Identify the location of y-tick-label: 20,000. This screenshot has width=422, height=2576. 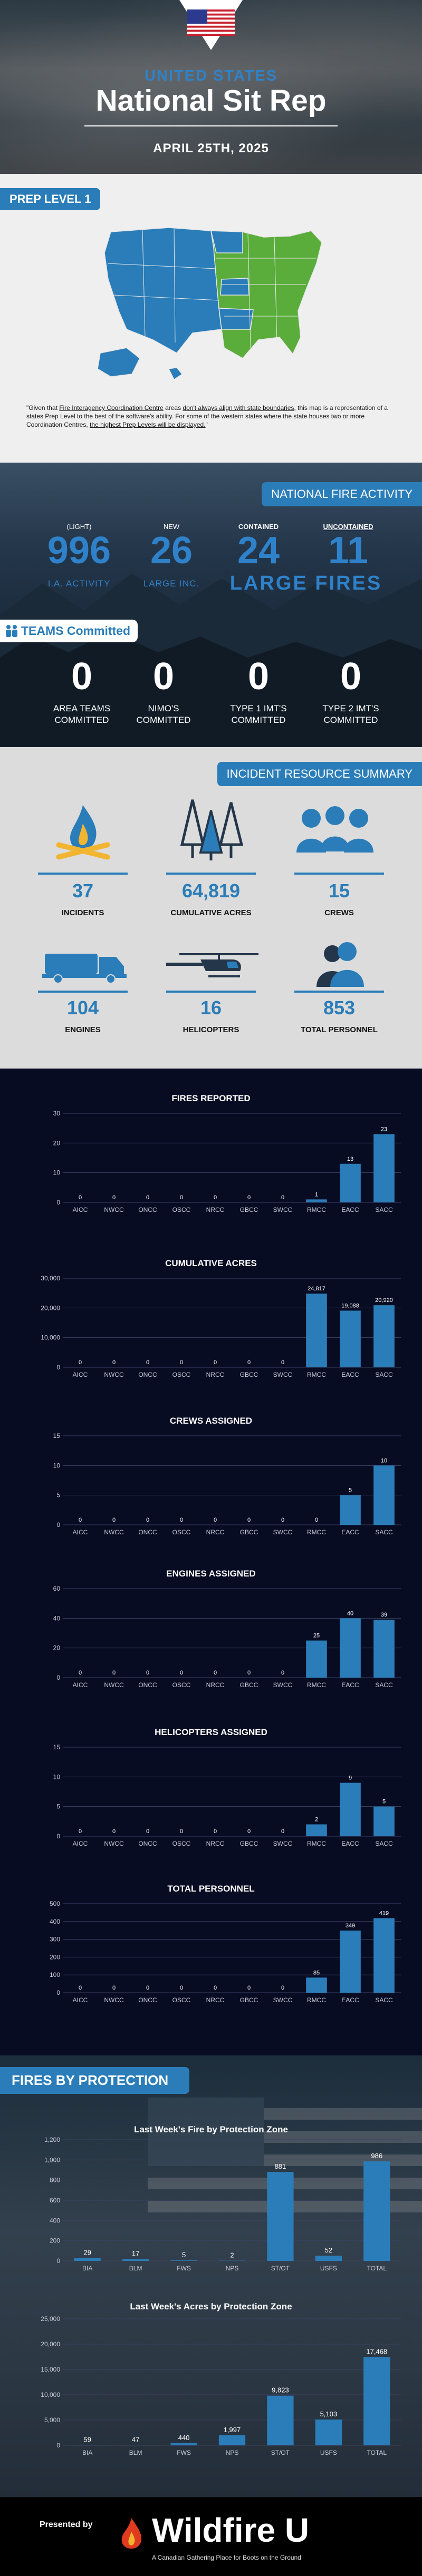
(50, 1307).